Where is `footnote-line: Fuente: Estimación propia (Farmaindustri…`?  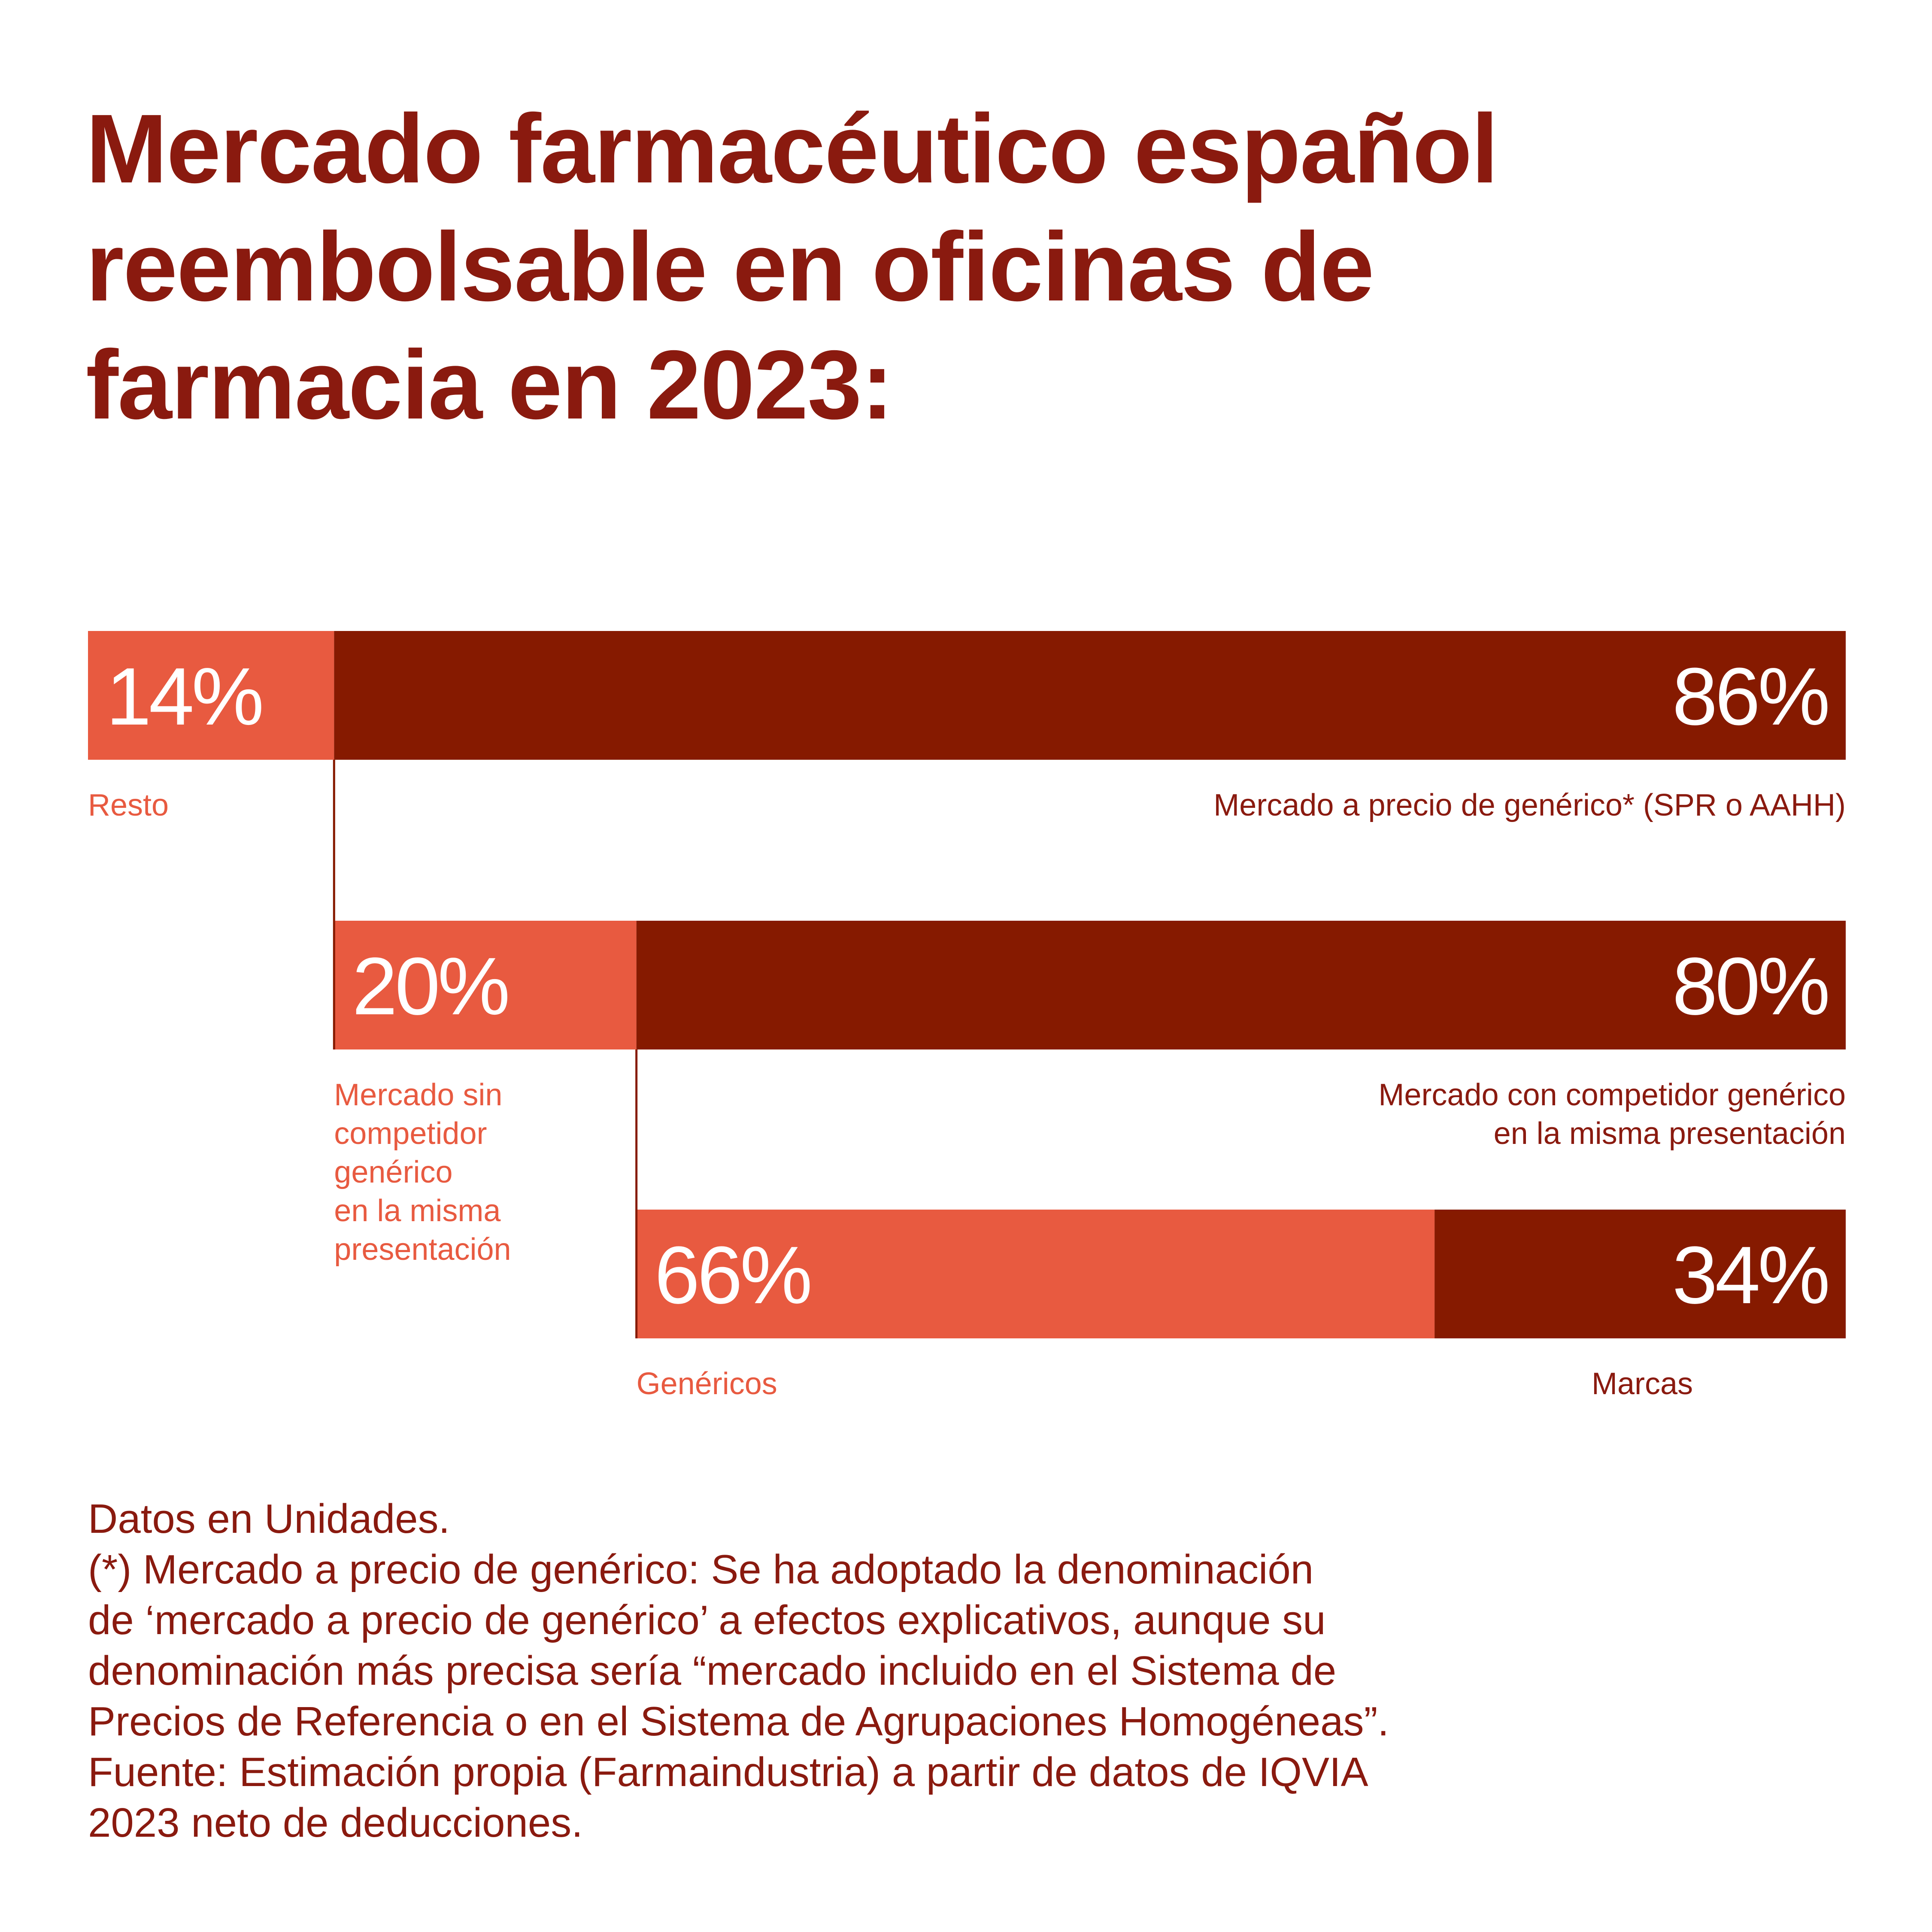 footnote-line: Fuente: Estimación propia (Farmaindustri… is located at coordinates (728, 1772).